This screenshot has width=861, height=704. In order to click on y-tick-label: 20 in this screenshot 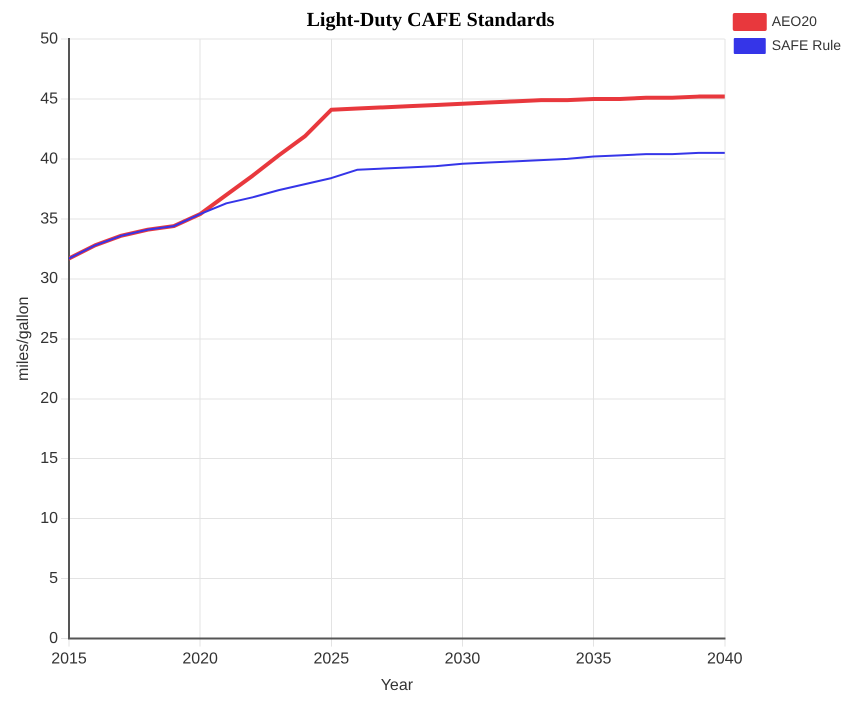, I will do `click(49, 399)`.